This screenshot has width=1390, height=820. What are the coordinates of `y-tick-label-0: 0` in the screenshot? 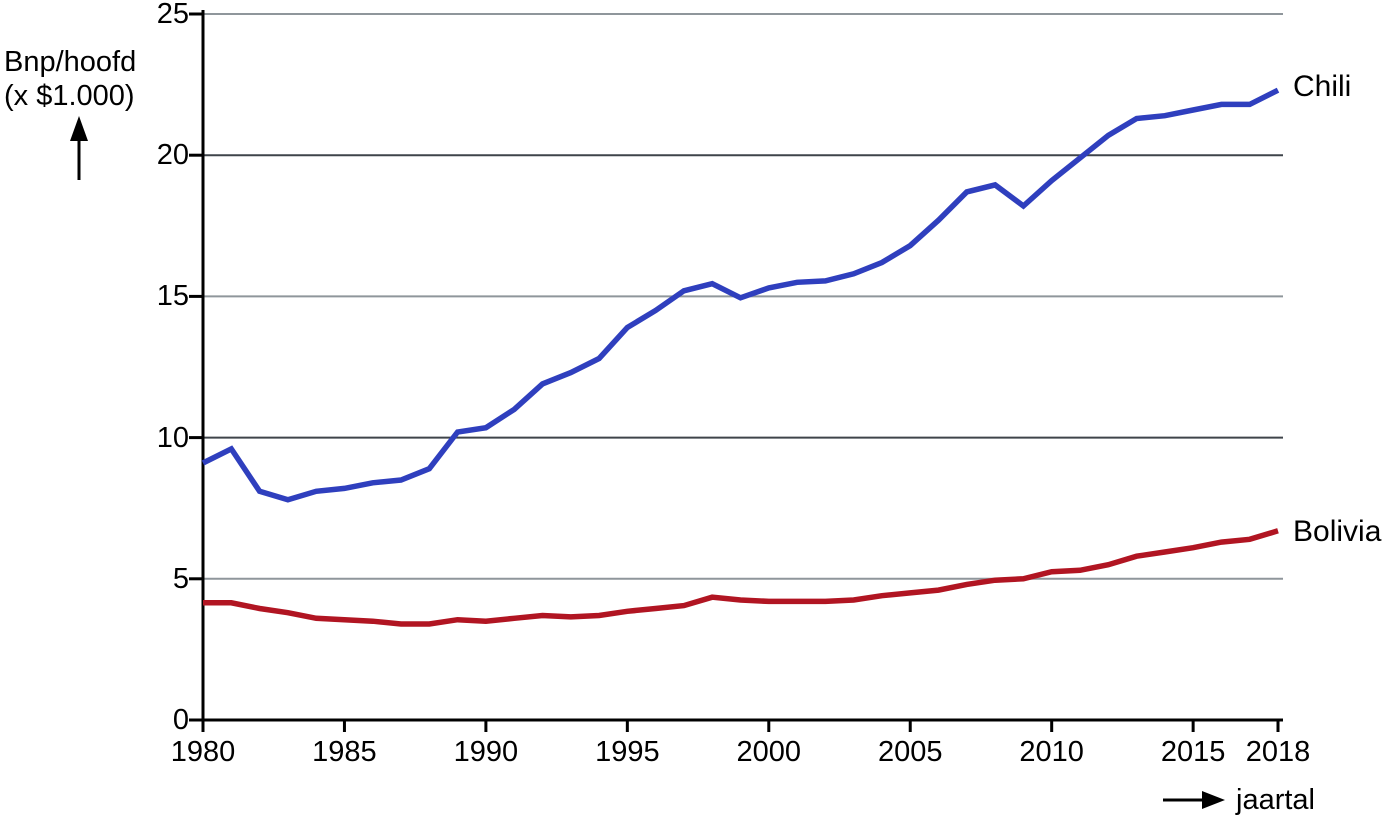 It's located at (180, 720).